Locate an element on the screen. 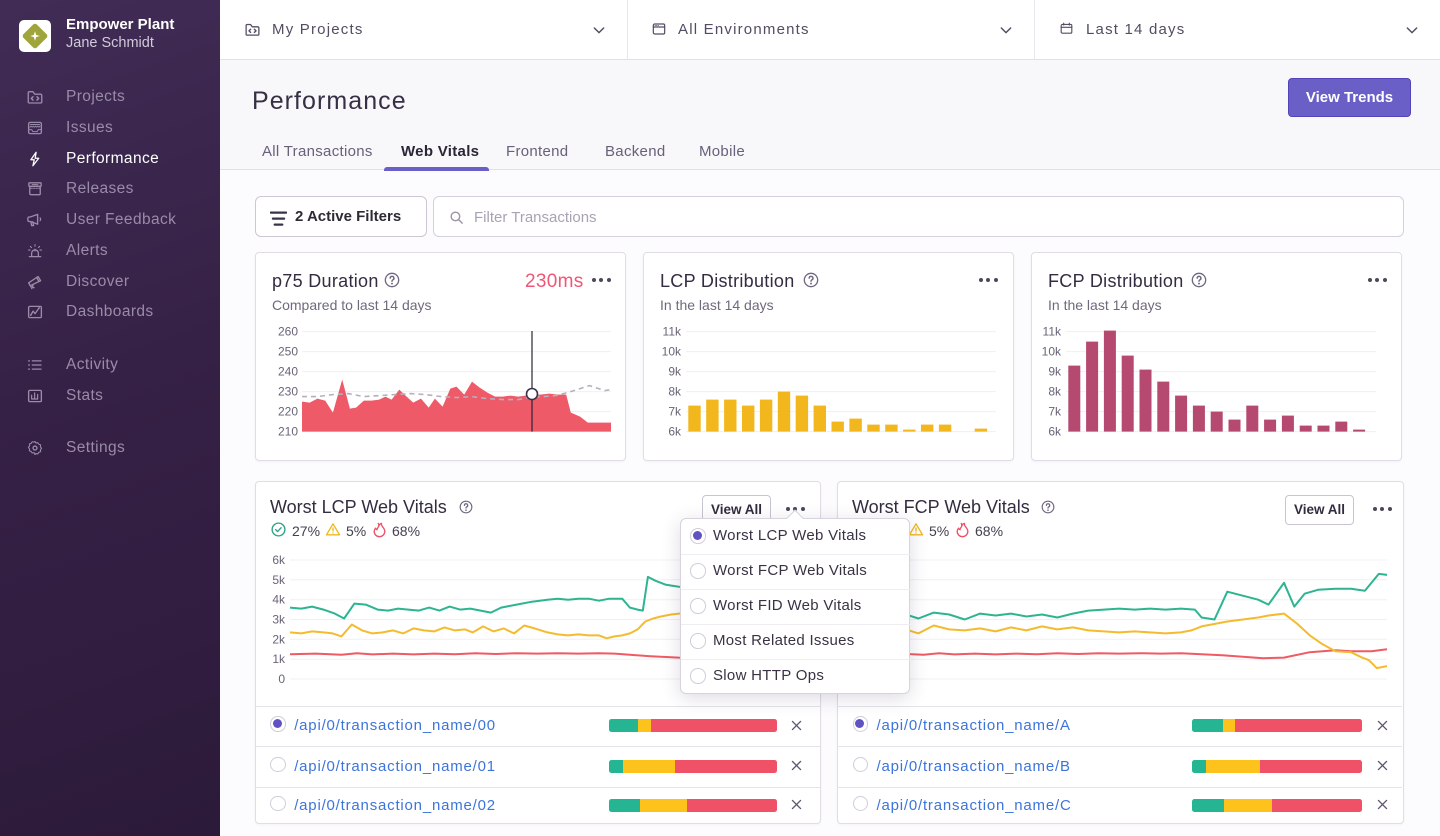 The width and height of the screenshot is (1440, 836). svg-text: 250 is located at coordinates (288, 352).